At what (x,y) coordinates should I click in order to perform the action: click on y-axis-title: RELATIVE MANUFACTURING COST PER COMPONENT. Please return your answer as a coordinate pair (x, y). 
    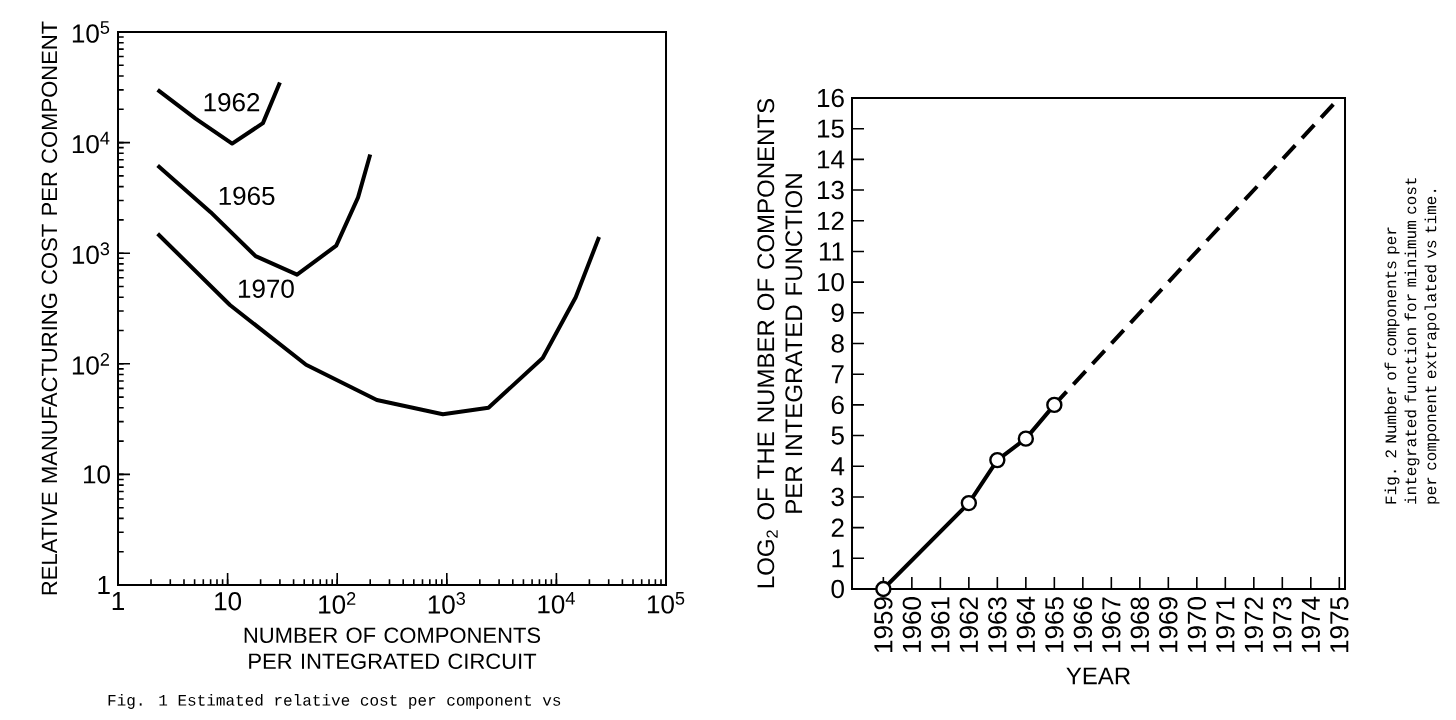
    Looking at the image, I should click on (49, 308).